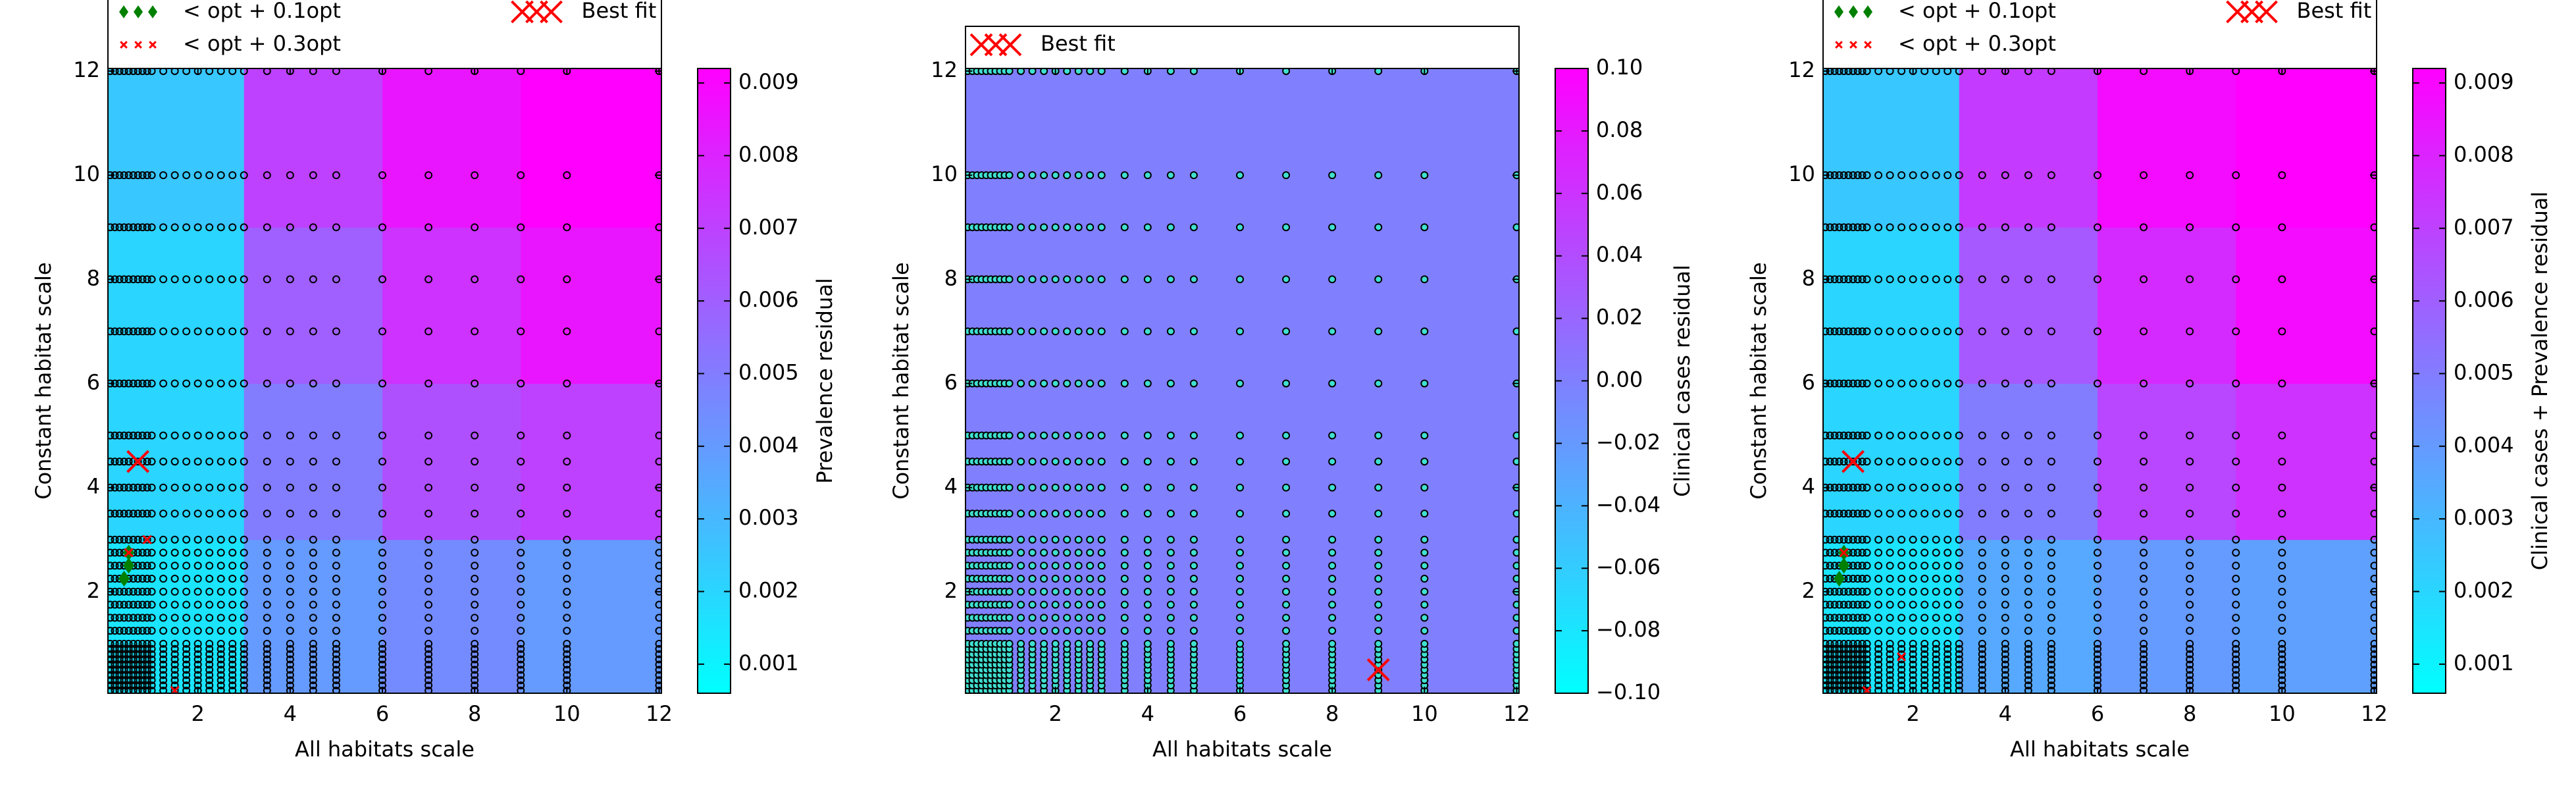 This screenshot has height=790, width=2576. What do you see at coordinates (768, 517) in the screenshot?
I see `colorbar-tick-label: 0.003` at bounding box center [768, 517].